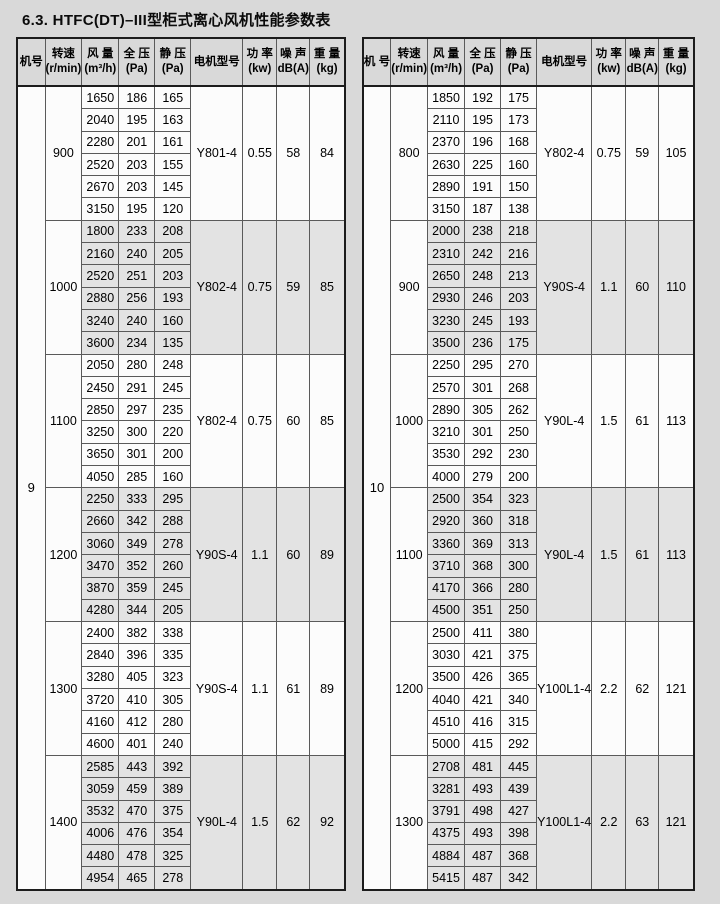 Image resolution: width=720 pixels, height=904 pixels. I want to click on motor-model-cell: Y802-4, so click(564, 153).